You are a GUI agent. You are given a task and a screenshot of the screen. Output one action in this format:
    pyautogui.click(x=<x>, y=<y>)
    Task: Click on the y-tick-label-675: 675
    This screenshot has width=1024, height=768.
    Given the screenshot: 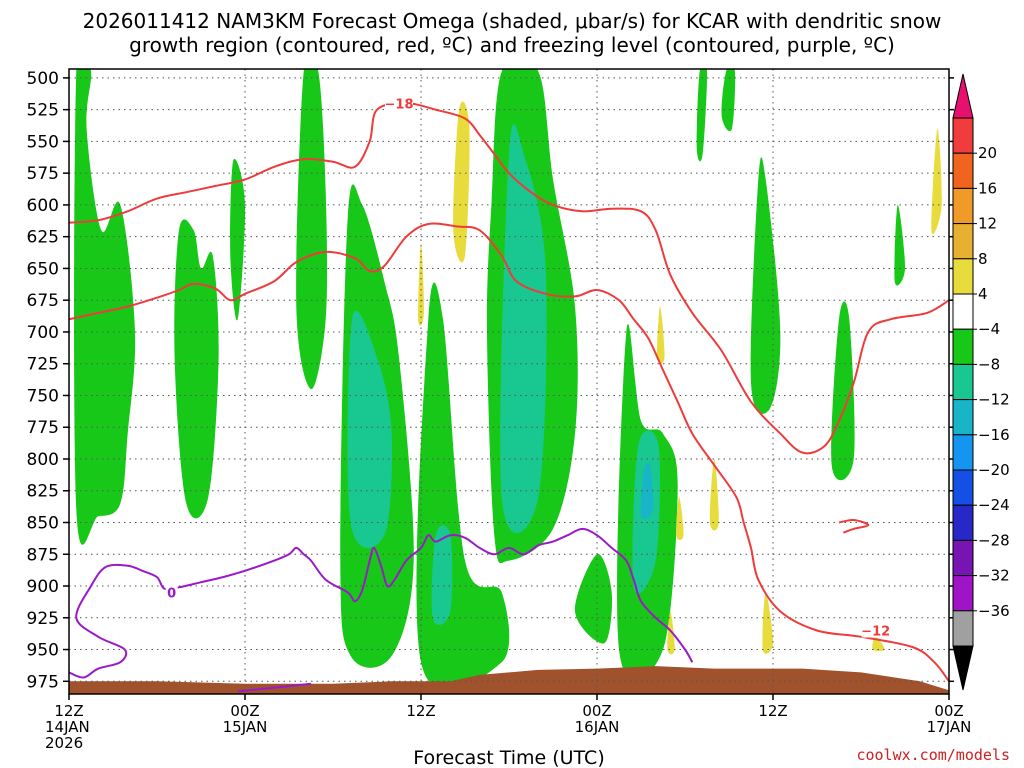 What is the action you would take?
    pyautogui.click(x=43, y=301)
    